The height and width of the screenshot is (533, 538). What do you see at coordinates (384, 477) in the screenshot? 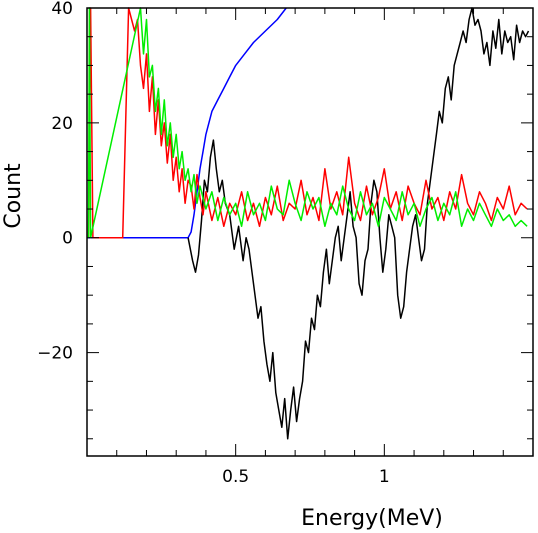
I see `x-tick-label: 1` at bounding box center [384, 477].